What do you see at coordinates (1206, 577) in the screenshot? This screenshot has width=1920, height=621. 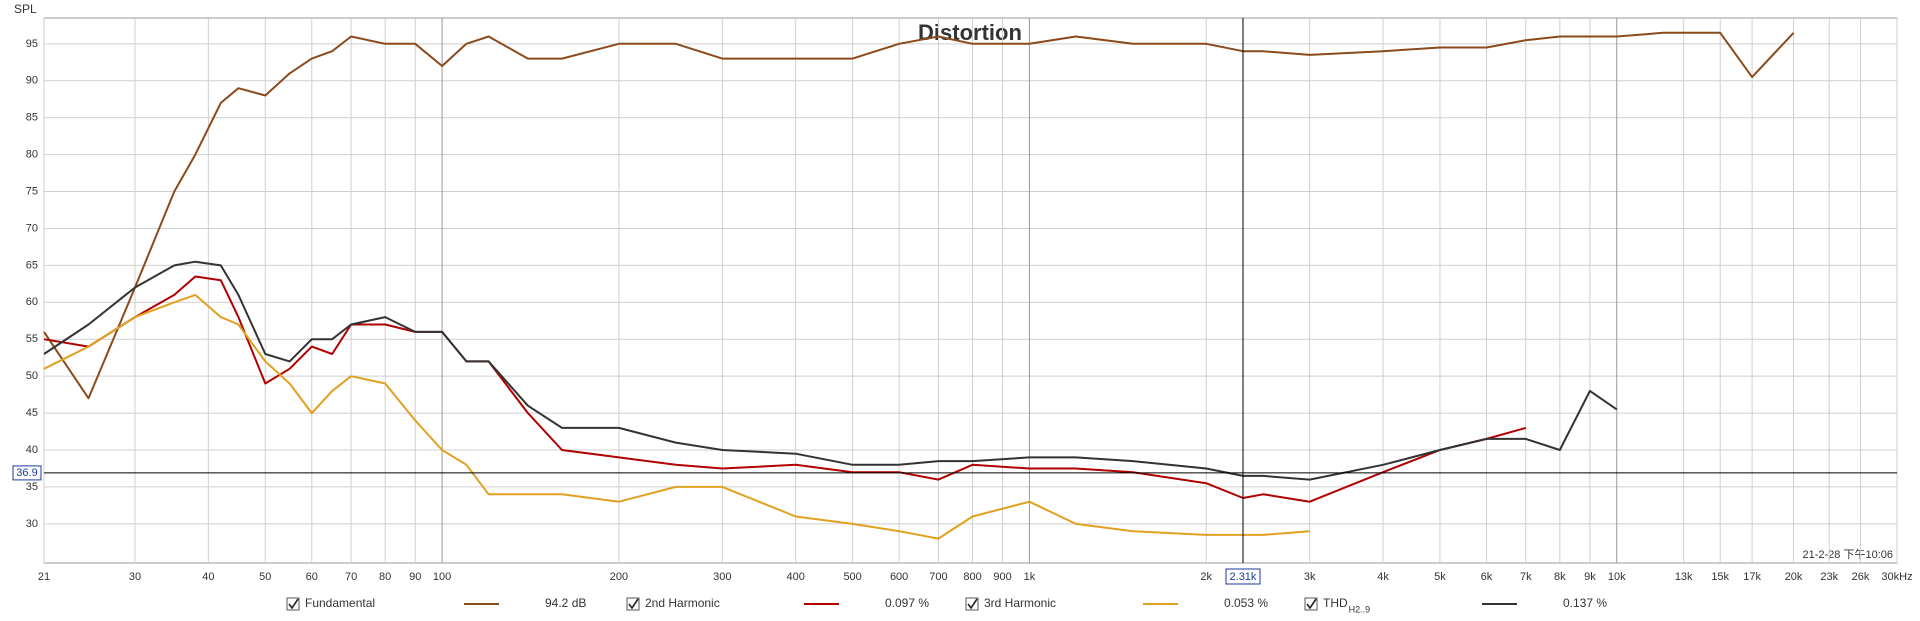 I see `x-tick-label: 2k` at bounding box center [1206, 577].